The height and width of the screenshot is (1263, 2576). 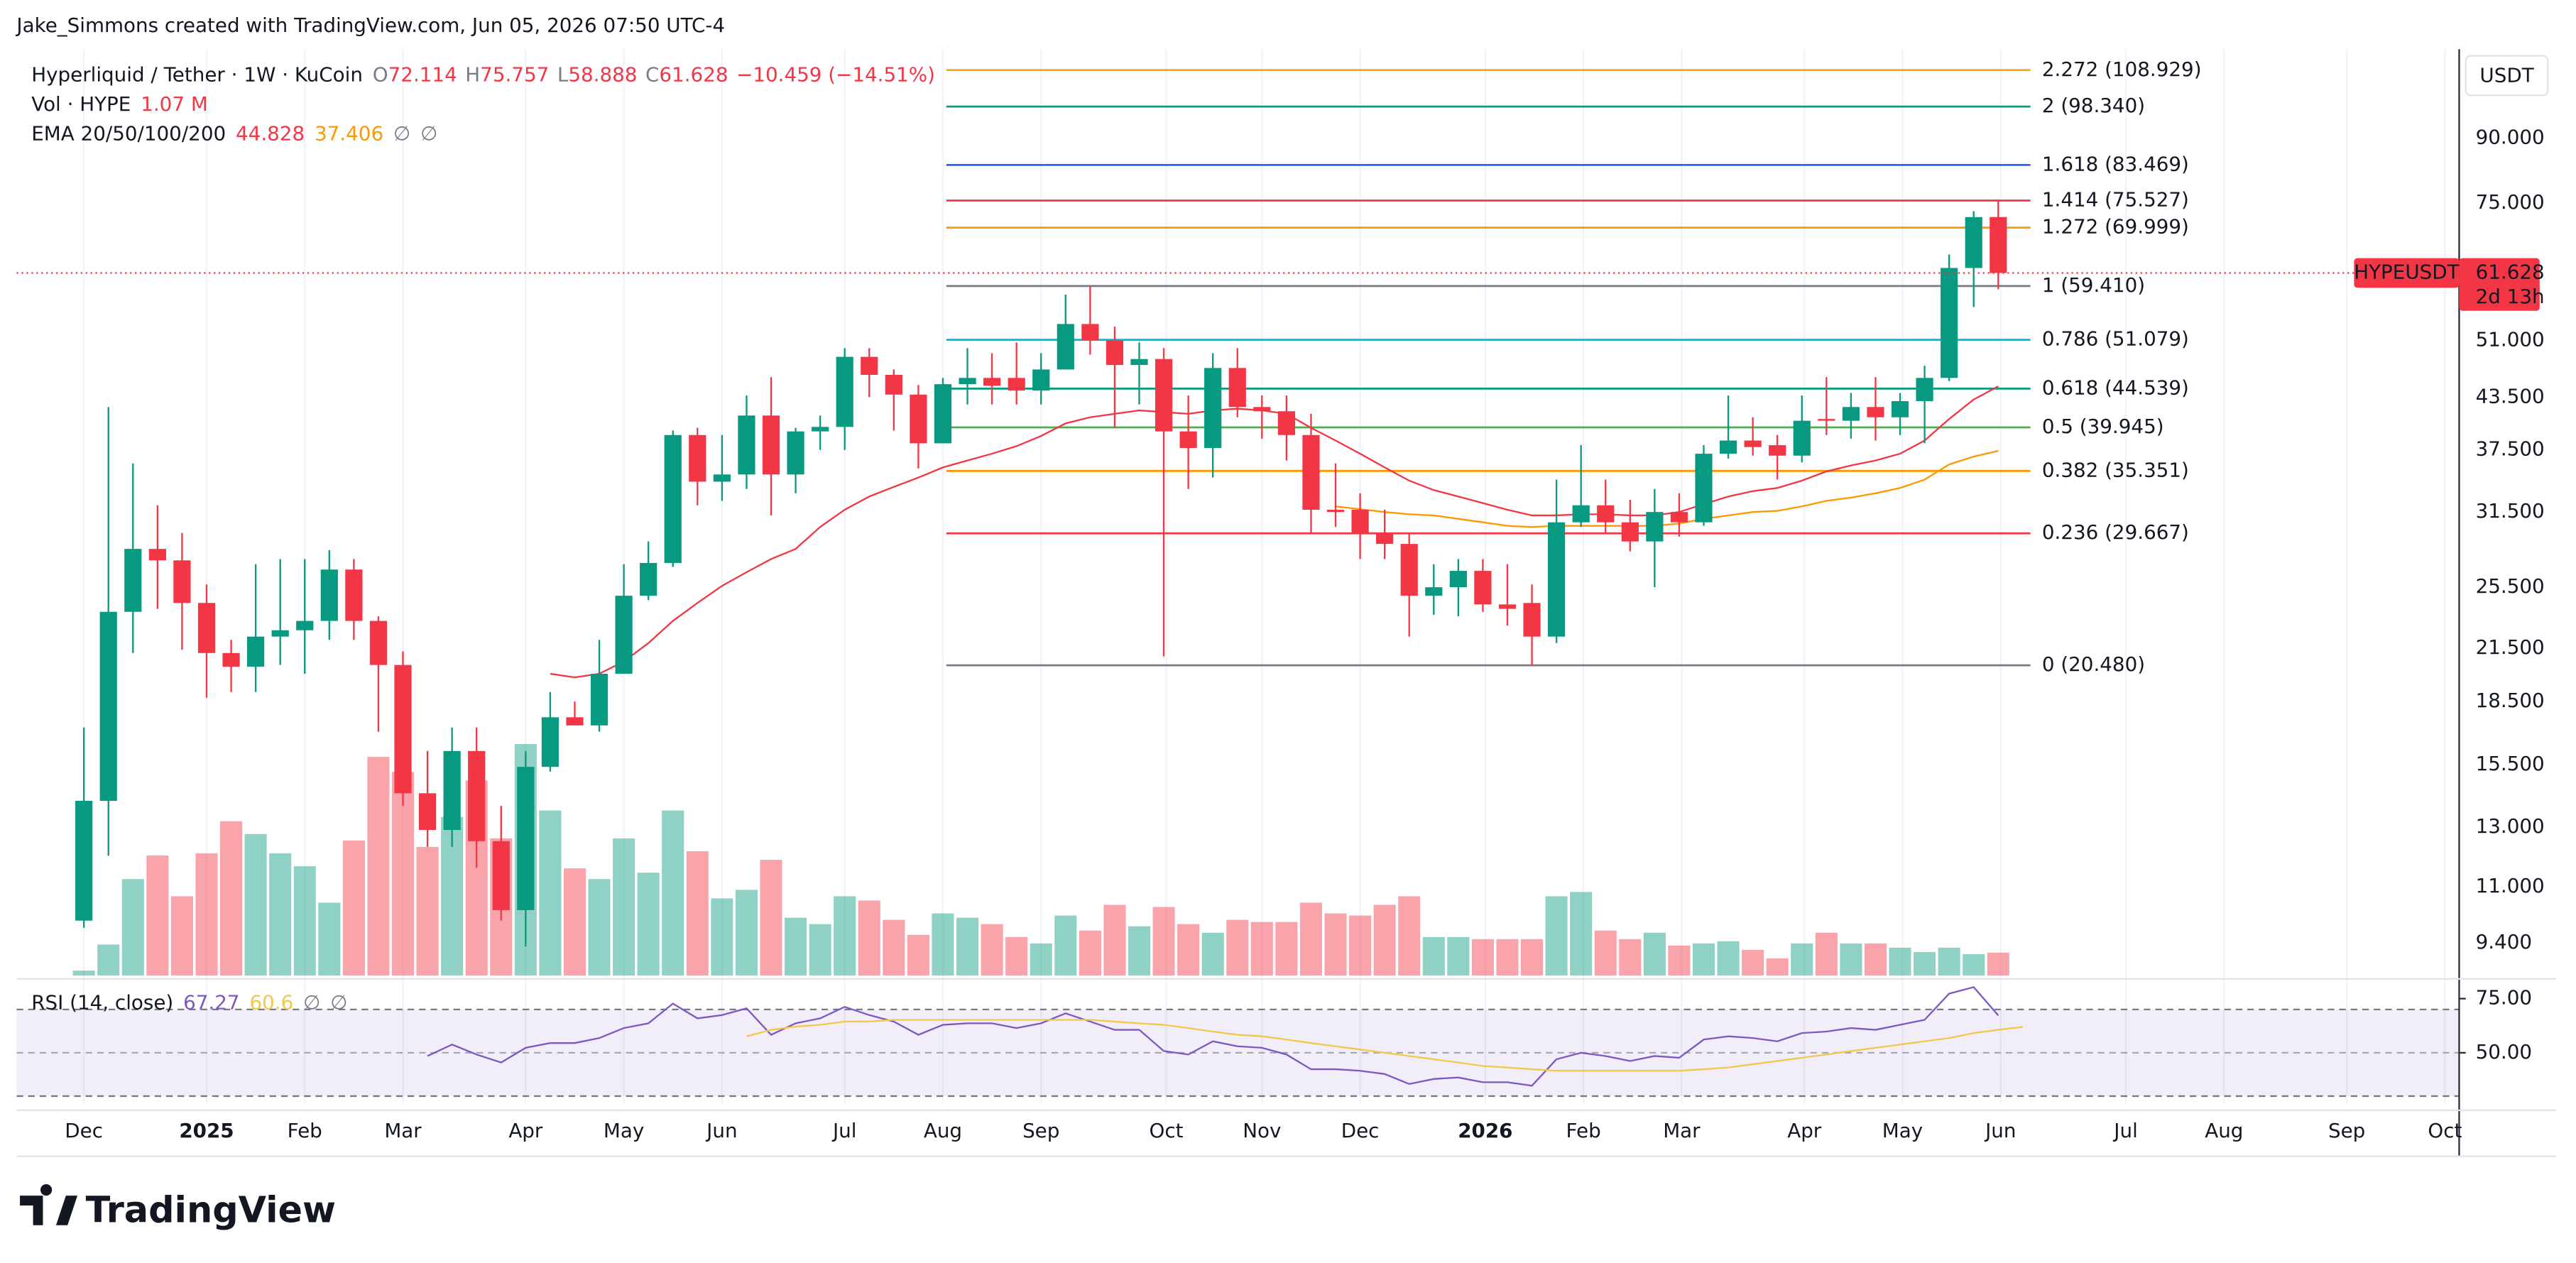 What do you see at coordinates (2506, 75) in the screenshot?
I see `currency: USDT` at bounding box center [2506, 75].